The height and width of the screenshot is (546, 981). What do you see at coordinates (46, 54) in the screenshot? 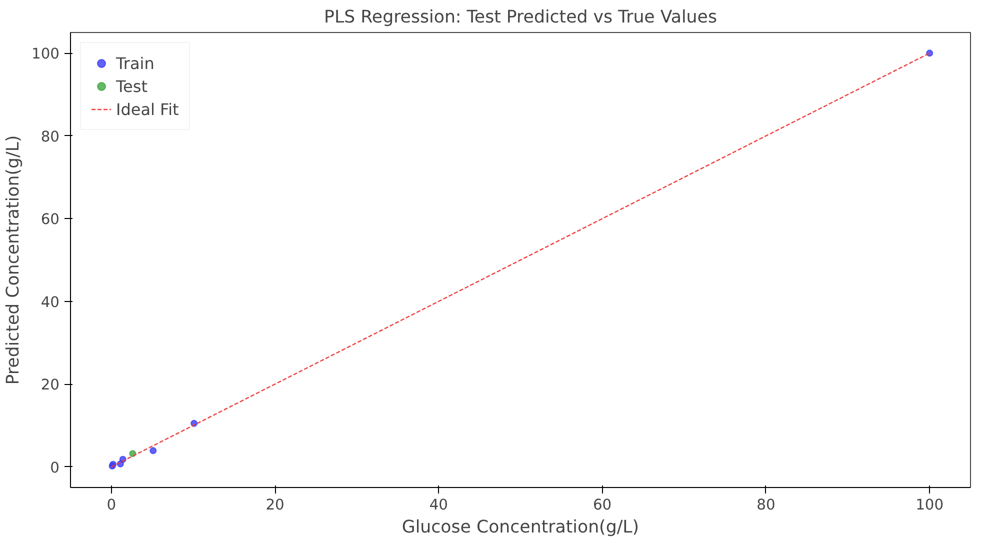
I see `y-tick-label: 100` at bounding box center [46, 54].